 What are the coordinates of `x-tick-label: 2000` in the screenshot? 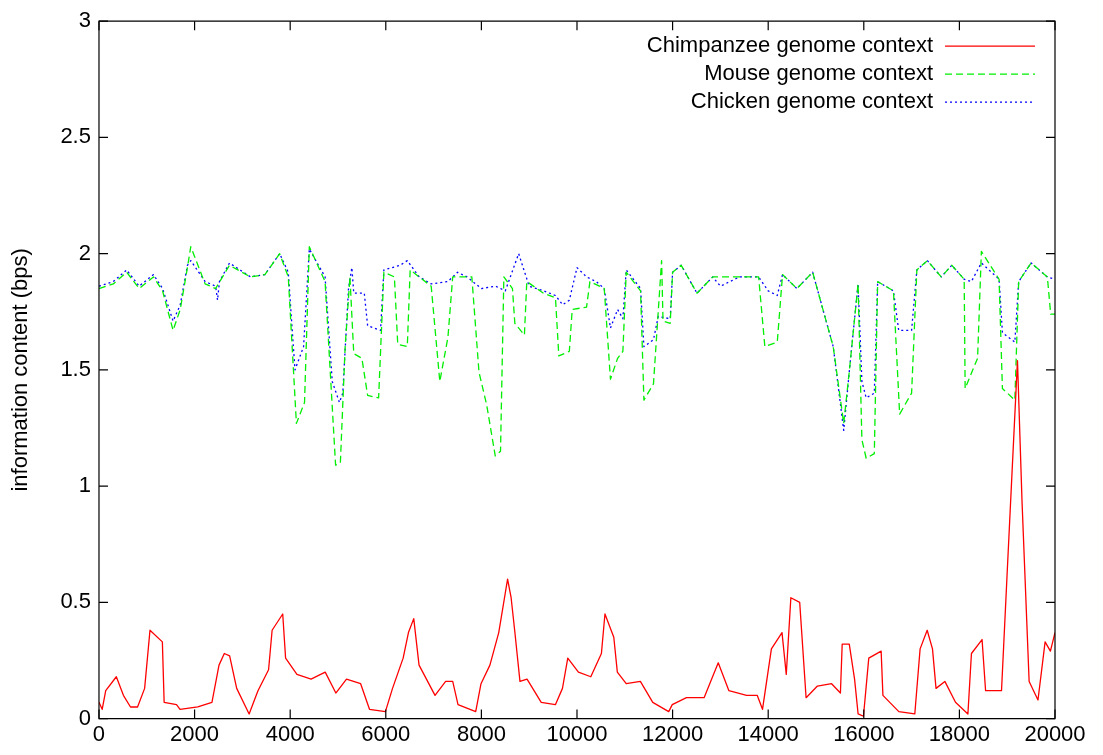 It's located at (195, 733).